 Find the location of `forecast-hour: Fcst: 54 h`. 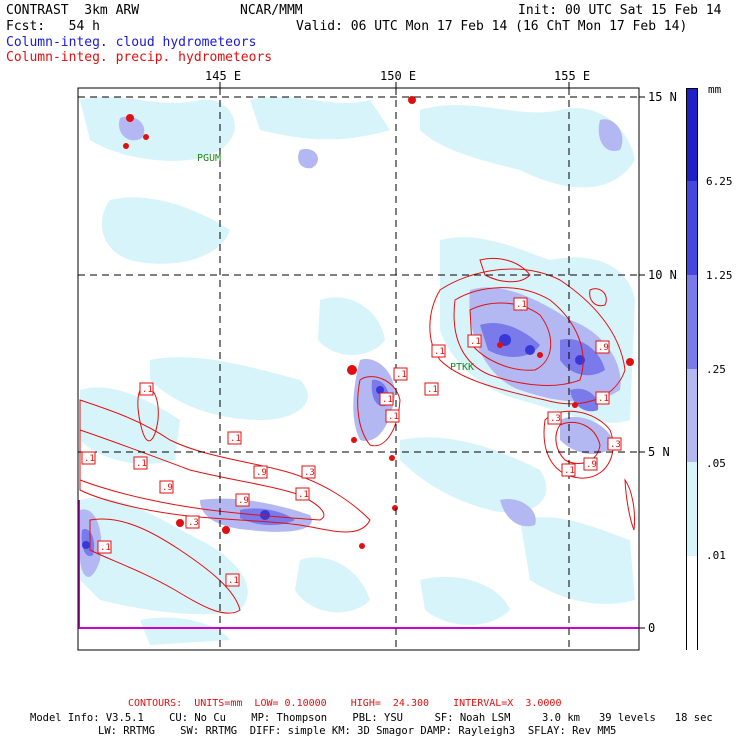

forecast-hour: Fcst: 54 h is located at coordinates (53, 26).